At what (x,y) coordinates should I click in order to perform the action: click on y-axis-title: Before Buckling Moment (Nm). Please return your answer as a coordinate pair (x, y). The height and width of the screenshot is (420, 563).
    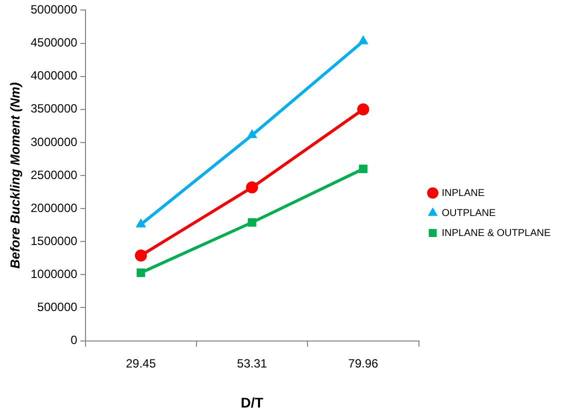
    Looking at the image, I should click on (14, 175).